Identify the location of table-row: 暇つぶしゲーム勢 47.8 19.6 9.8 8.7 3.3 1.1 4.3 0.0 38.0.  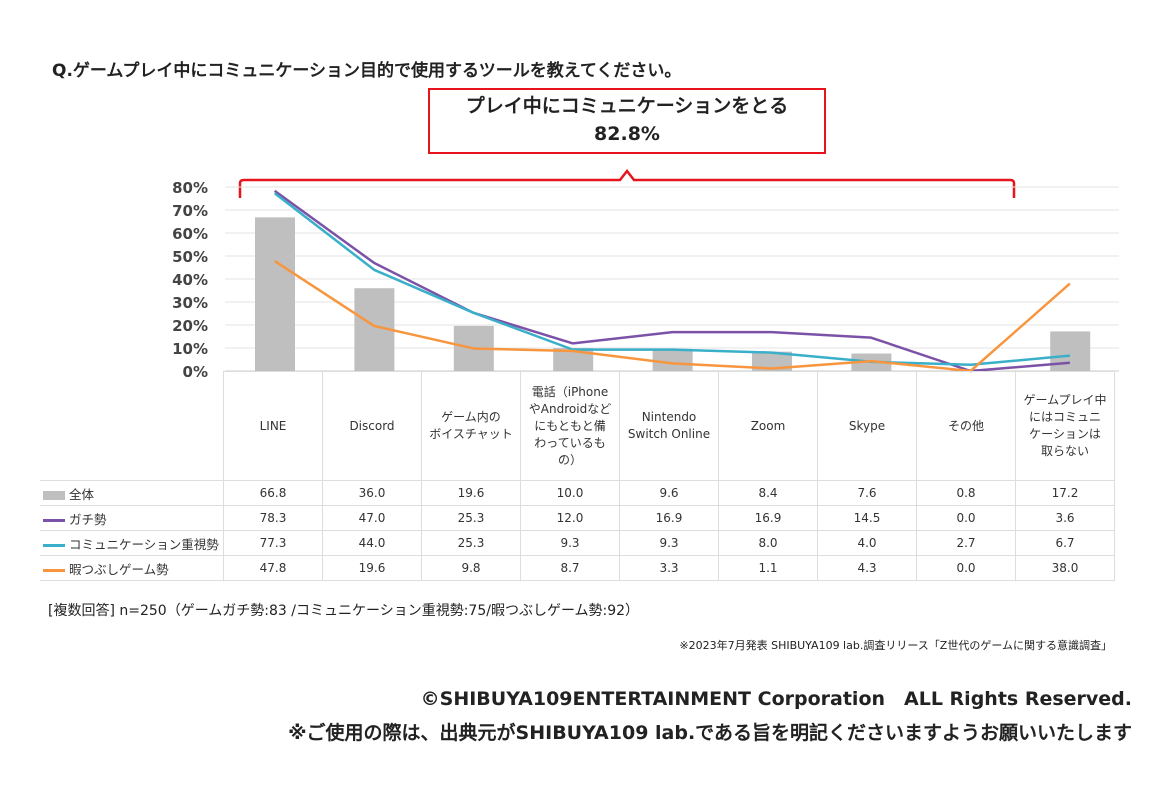
(577, 568).